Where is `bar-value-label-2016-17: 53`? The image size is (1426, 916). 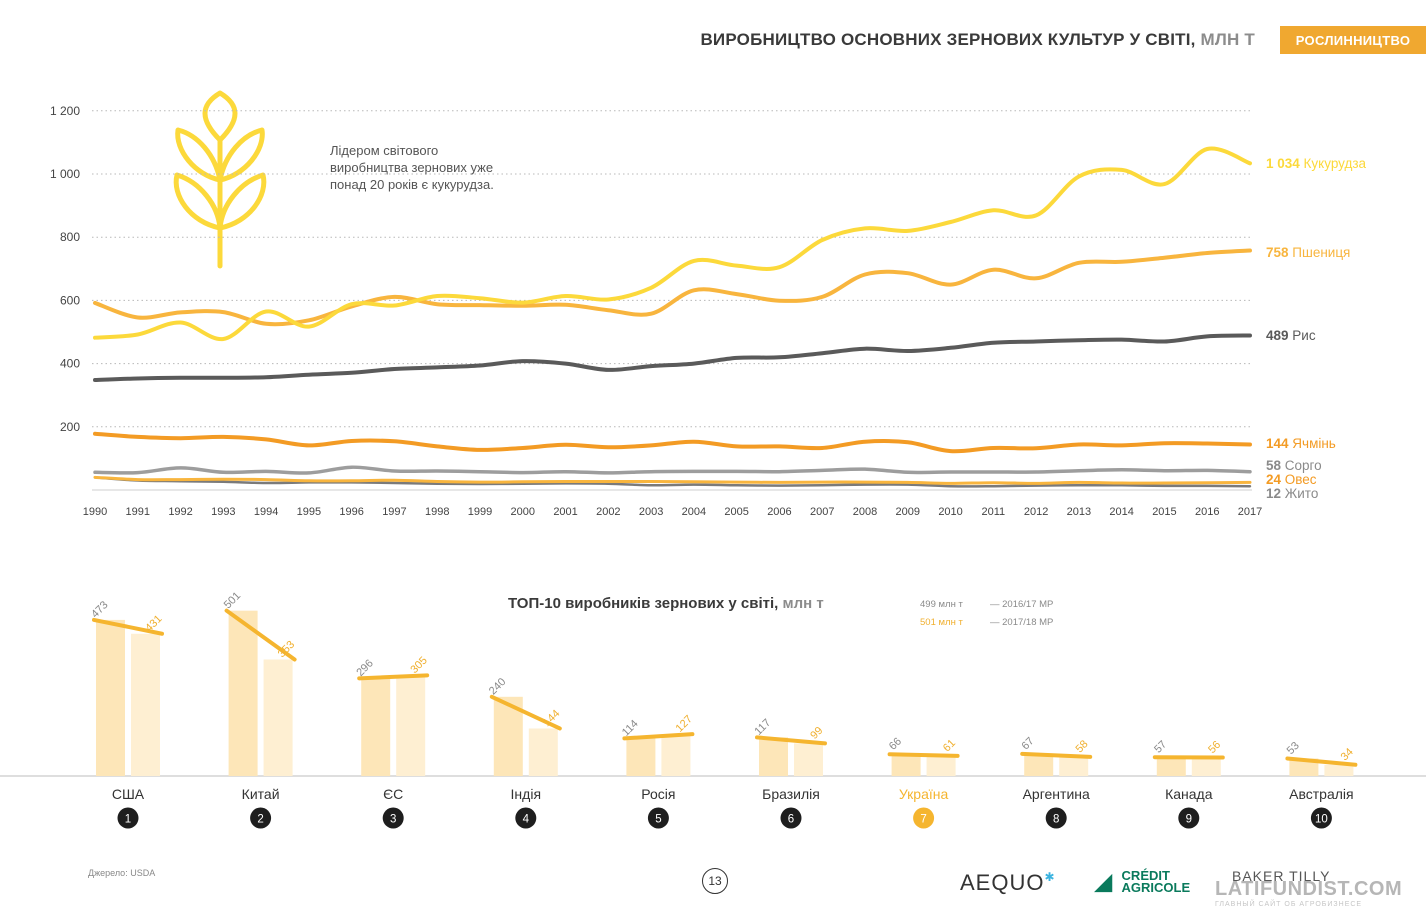
bar-value-label-2016-17: 53 is located at coordinates (1293, 748).